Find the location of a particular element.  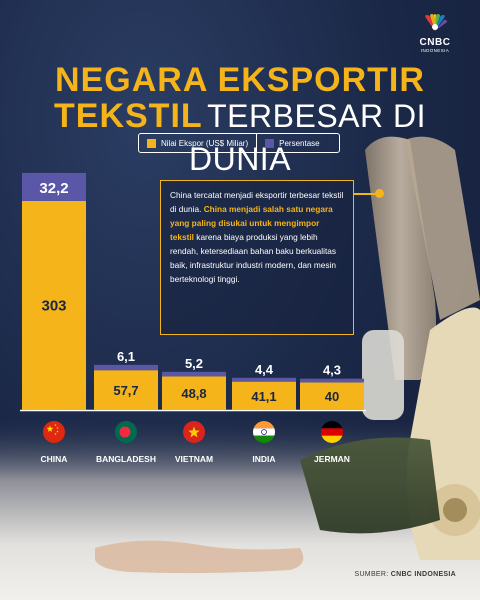

tick-label-india: INDIA is located at coordinates (263, 459).